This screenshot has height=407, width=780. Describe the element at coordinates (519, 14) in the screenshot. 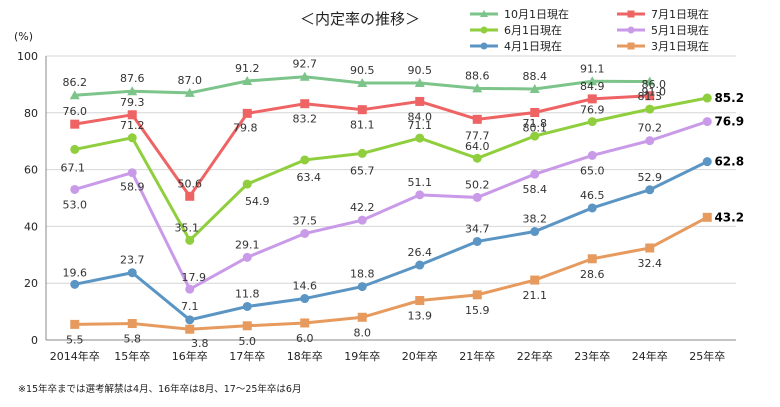

I see `legend-item-oct: 10月1日現在` at that location.